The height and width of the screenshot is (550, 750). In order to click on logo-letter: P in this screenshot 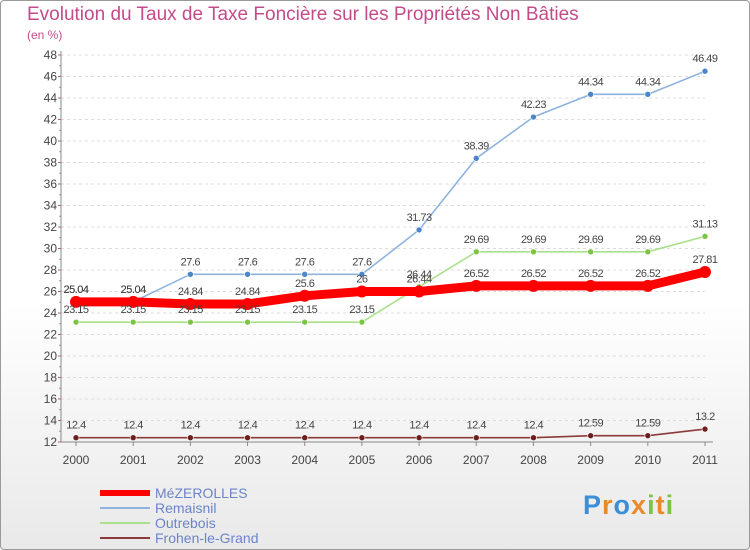, I will do `click(593, 505)`.